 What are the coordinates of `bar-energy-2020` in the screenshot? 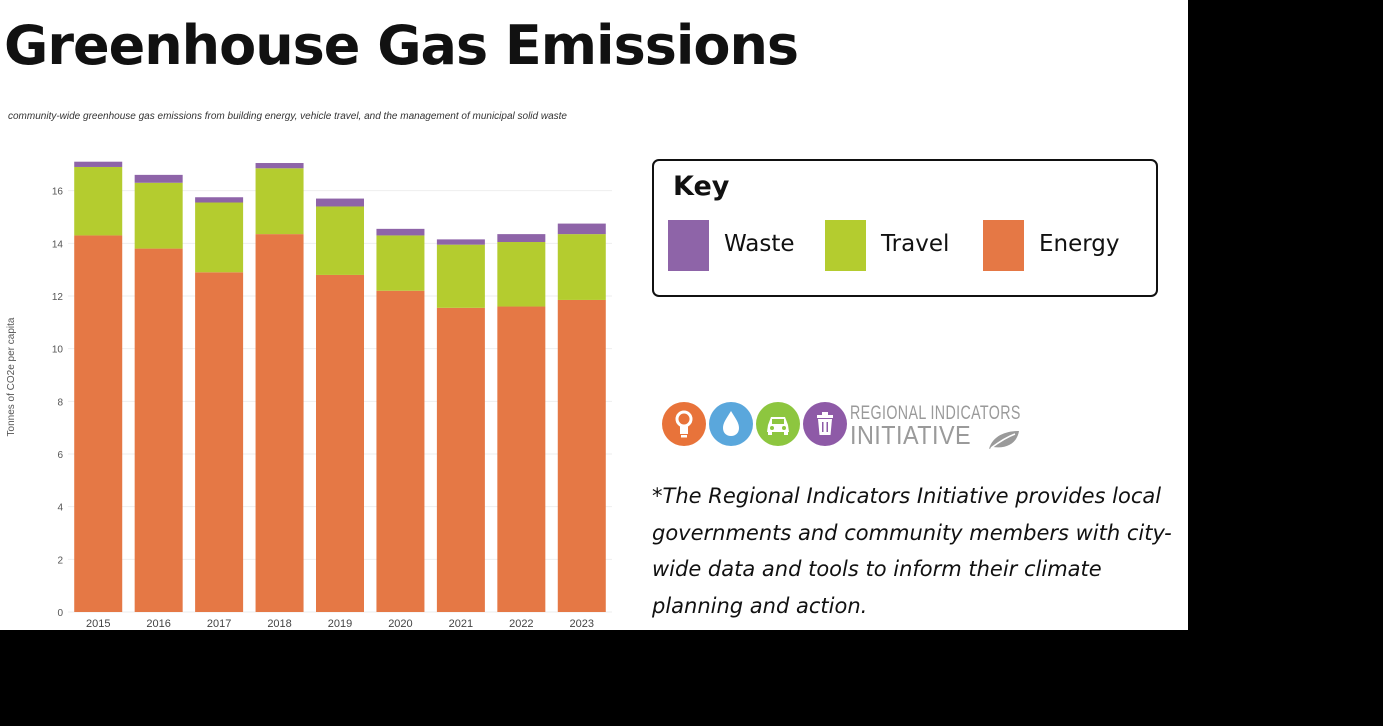 It's located at (400, 451).